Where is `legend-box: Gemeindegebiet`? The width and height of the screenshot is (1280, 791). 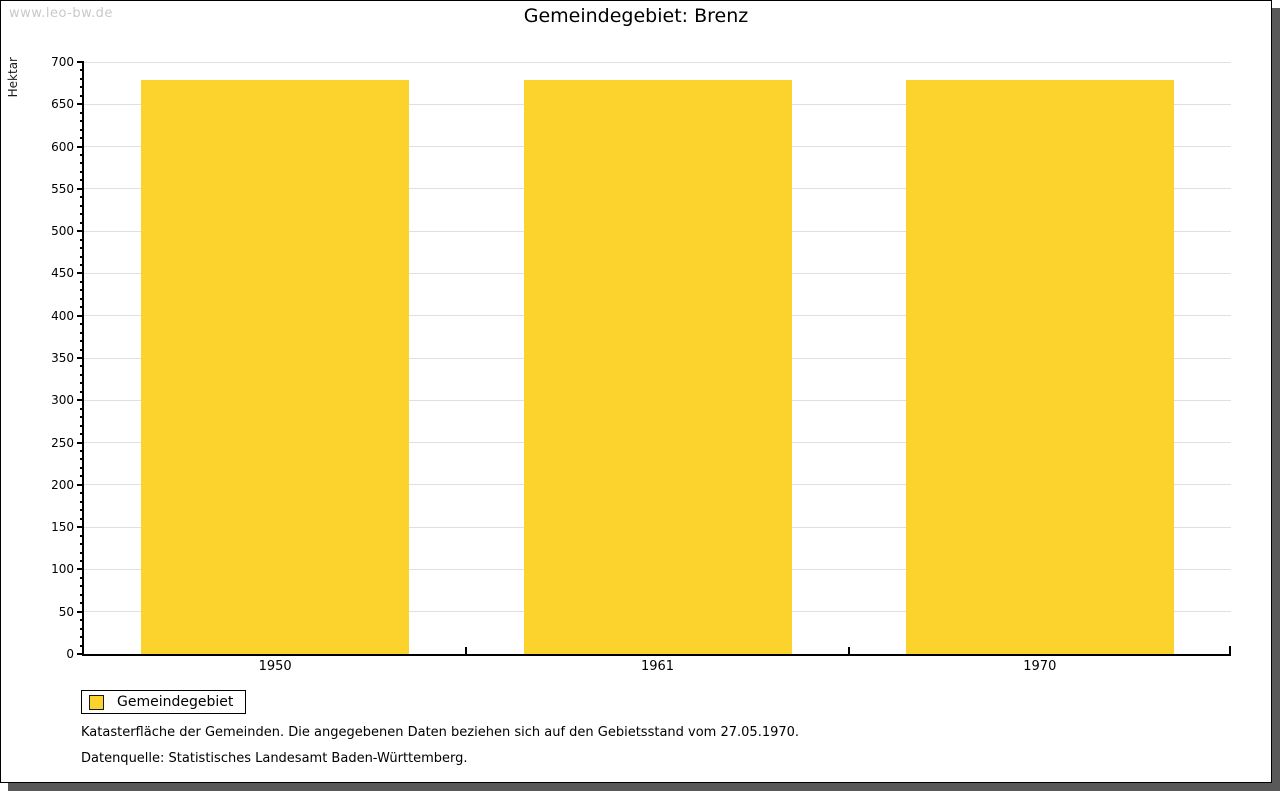
legend-box: Gemeindegebiet is located at coordinates (164, 702).